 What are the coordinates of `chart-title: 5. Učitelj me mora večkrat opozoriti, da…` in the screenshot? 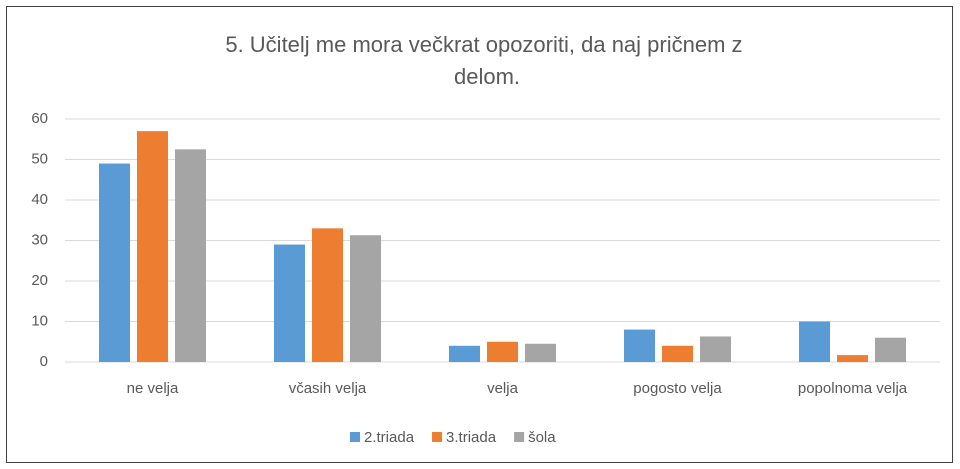 It's located at (486, 60).